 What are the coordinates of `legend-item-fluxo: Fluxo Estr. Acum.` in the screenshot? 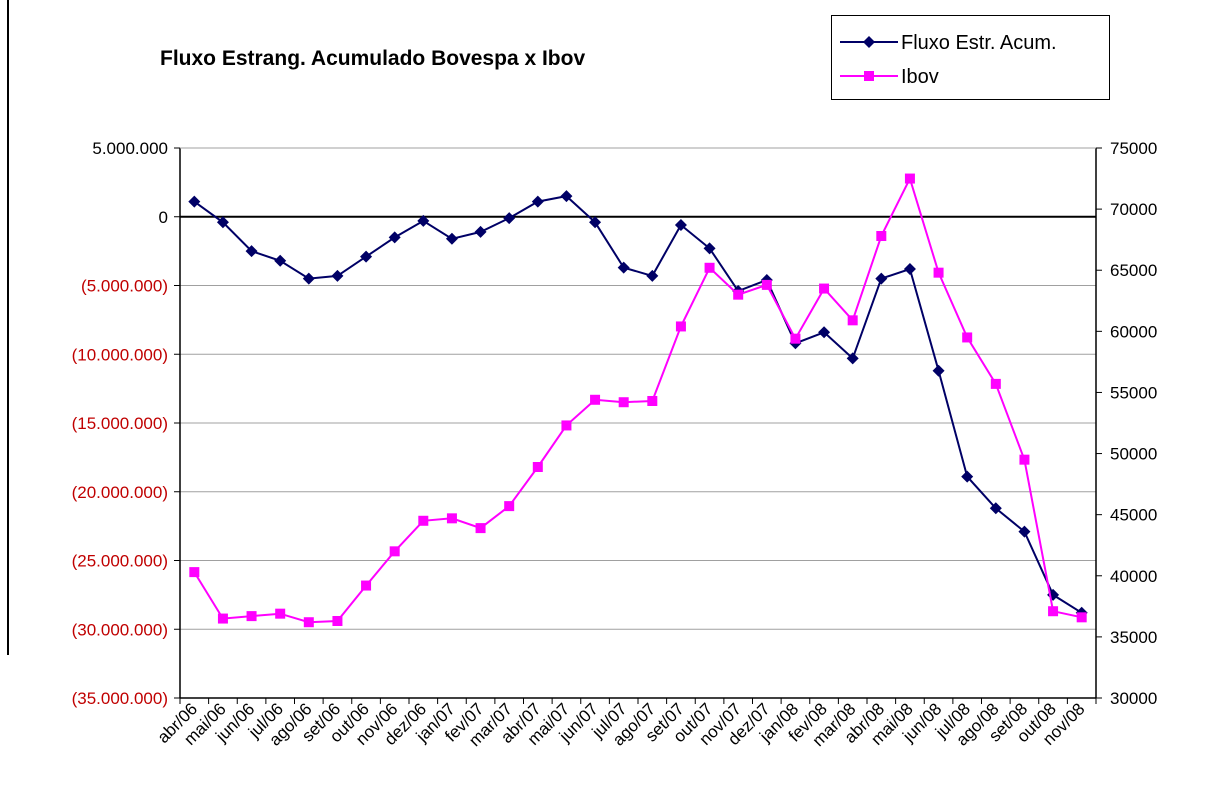 It's located at (970, 42).